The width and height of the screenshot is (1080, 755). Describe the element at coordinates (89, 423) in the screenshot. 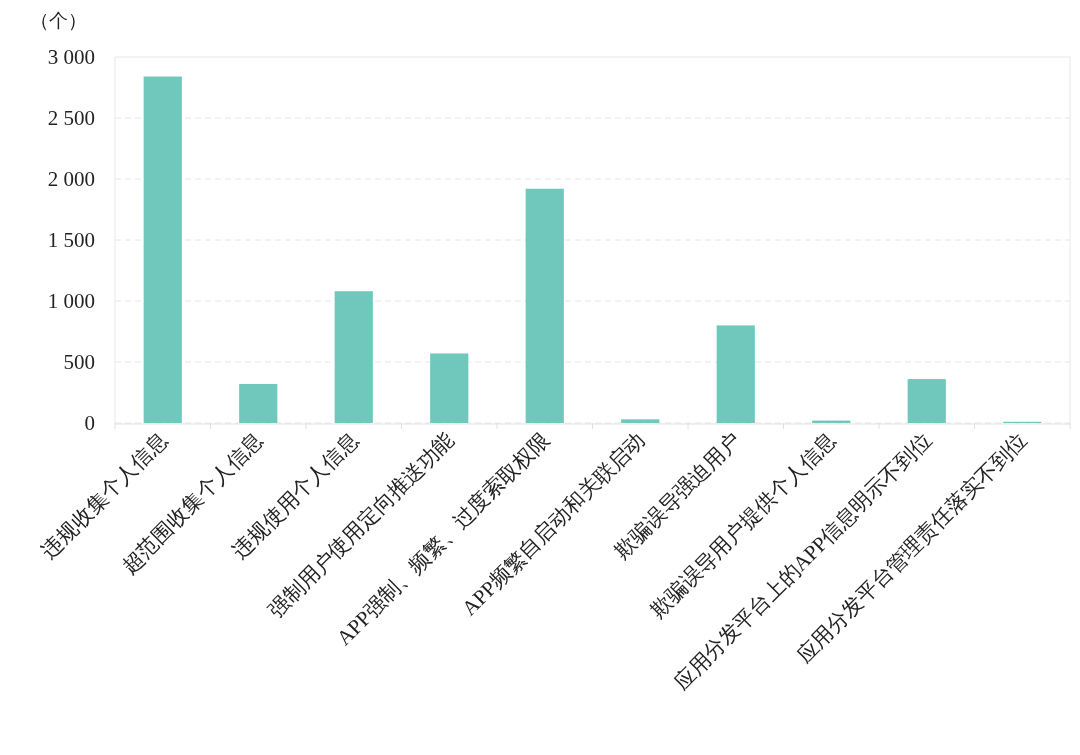

I see `y-tick-label: 0` at that location.